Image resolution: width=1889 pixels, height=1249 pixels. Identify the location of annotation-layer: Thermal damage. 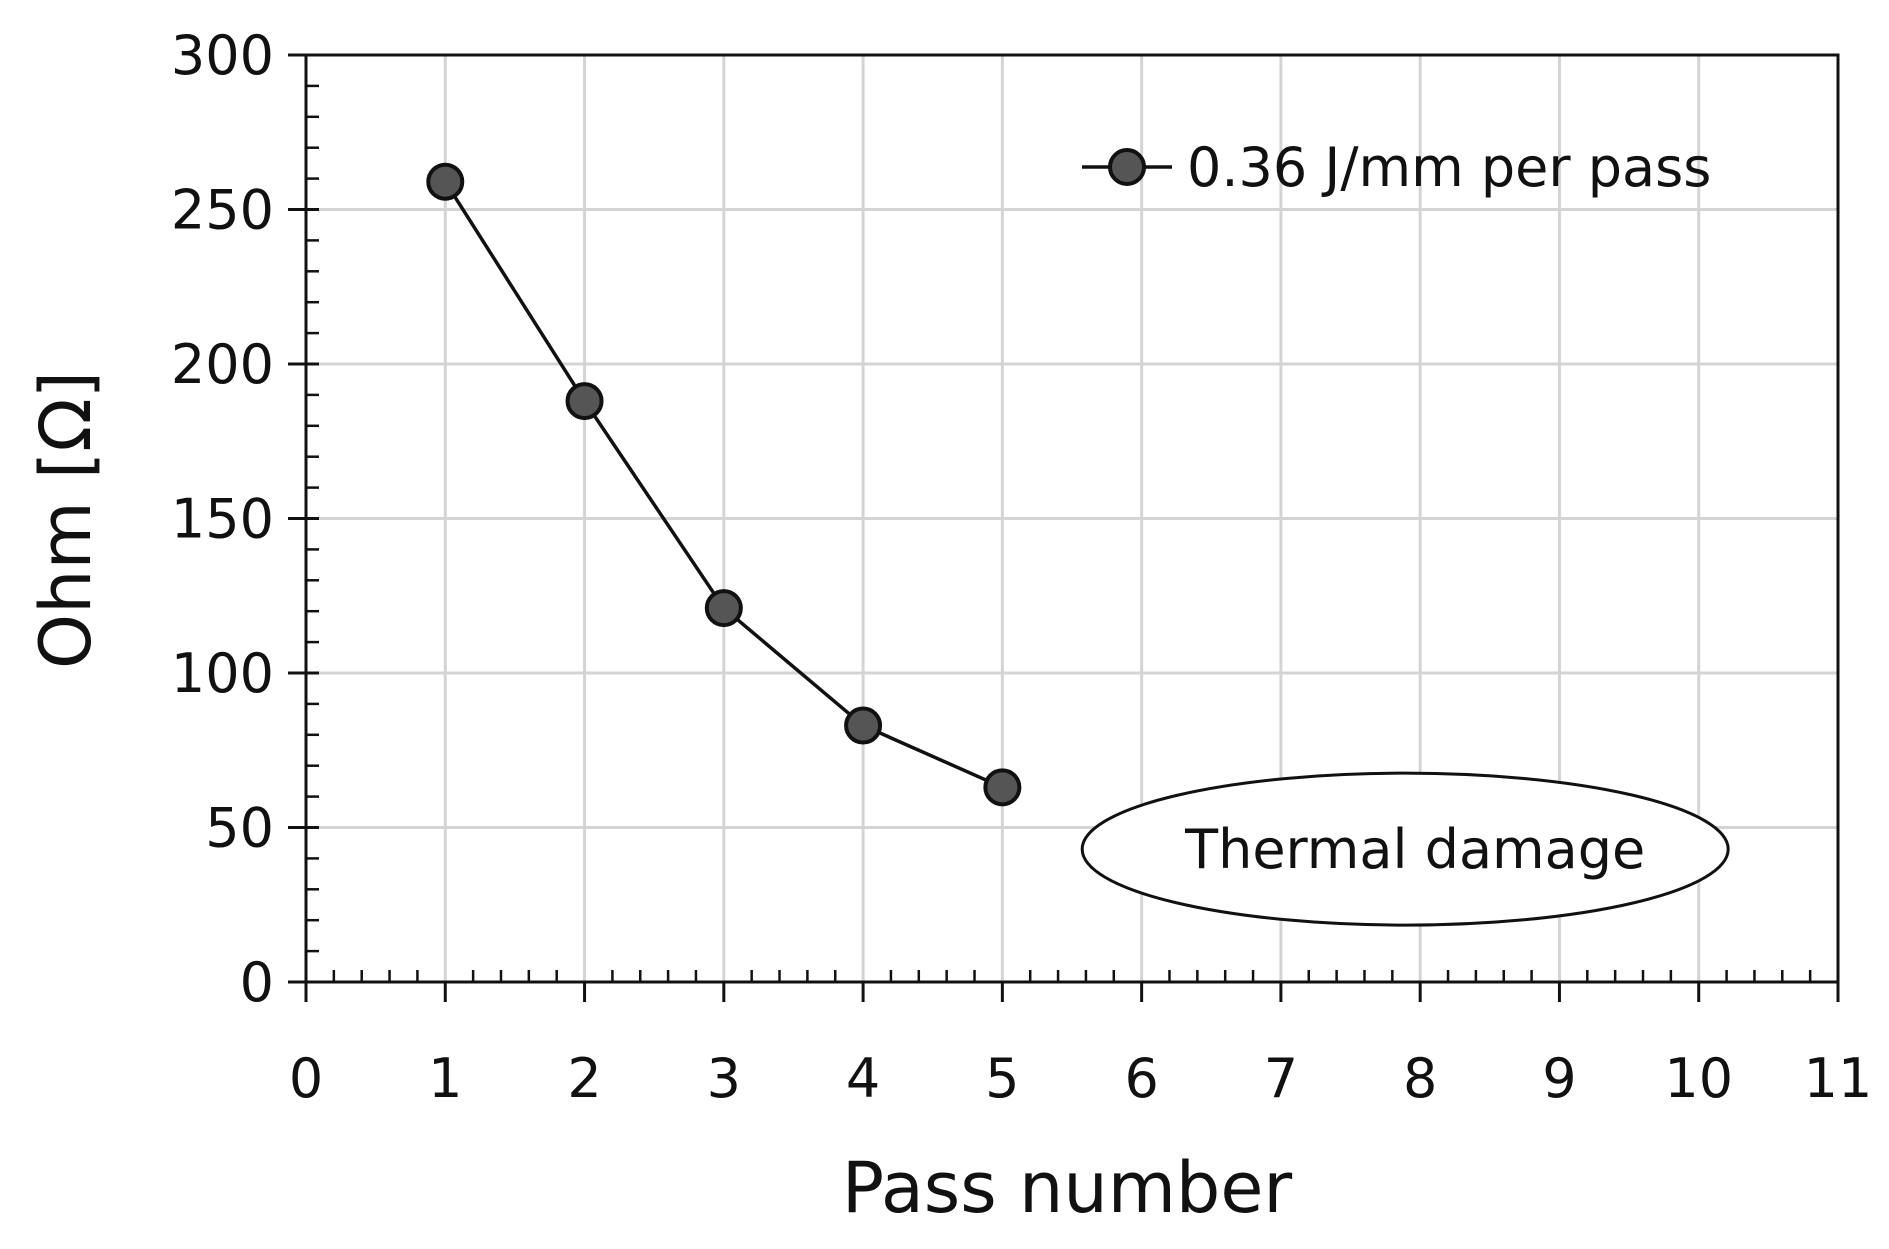
(1405, 849).